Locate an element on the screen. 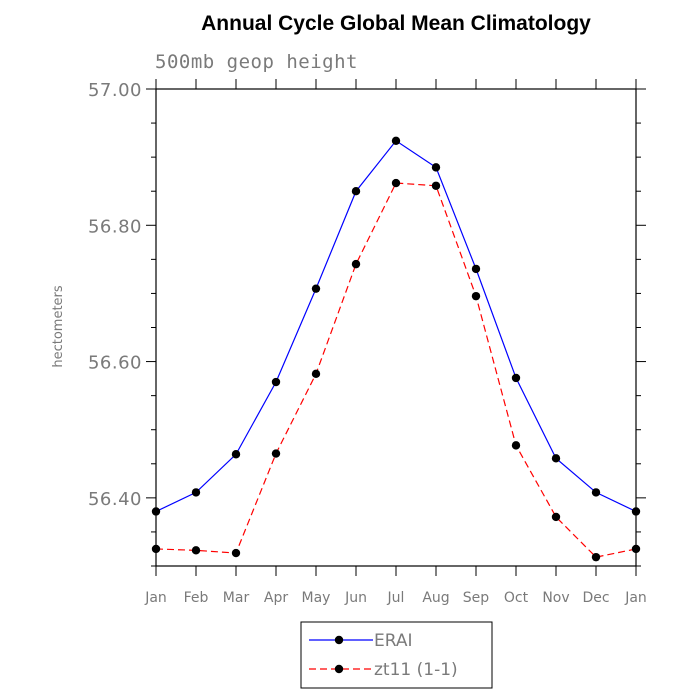 This screenshot has width=700, height=700. y-axis-label: hectometers is located at coordinates (58, 326).